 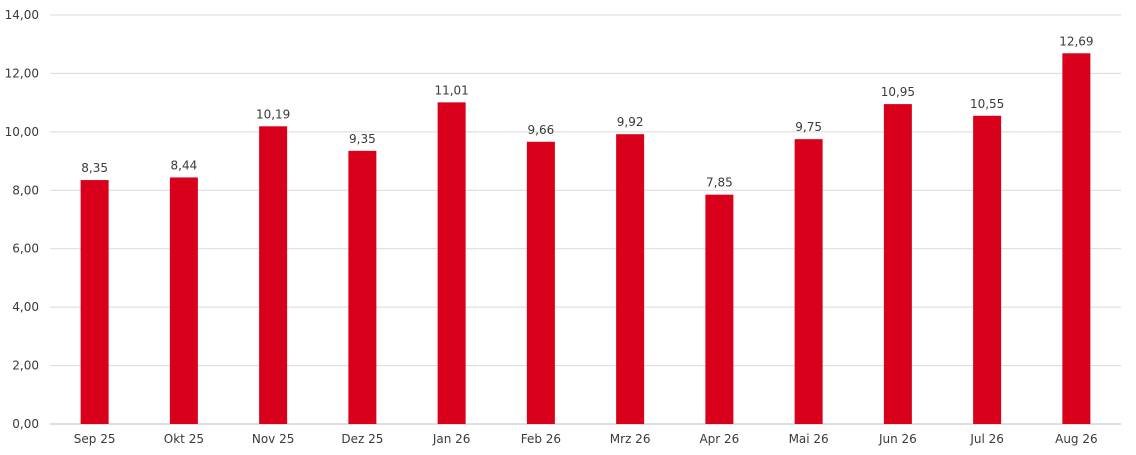 What do you see at coordinates (630, 122) in the screenshot?
I see `data-label: 9,92` at bounding box center [630, 122].